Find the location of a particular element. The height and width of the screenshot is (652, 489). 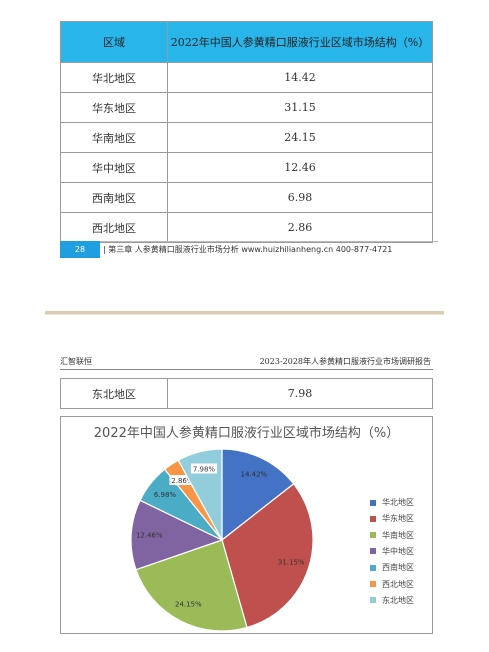

header-rule is located at coordinates (246, 369).